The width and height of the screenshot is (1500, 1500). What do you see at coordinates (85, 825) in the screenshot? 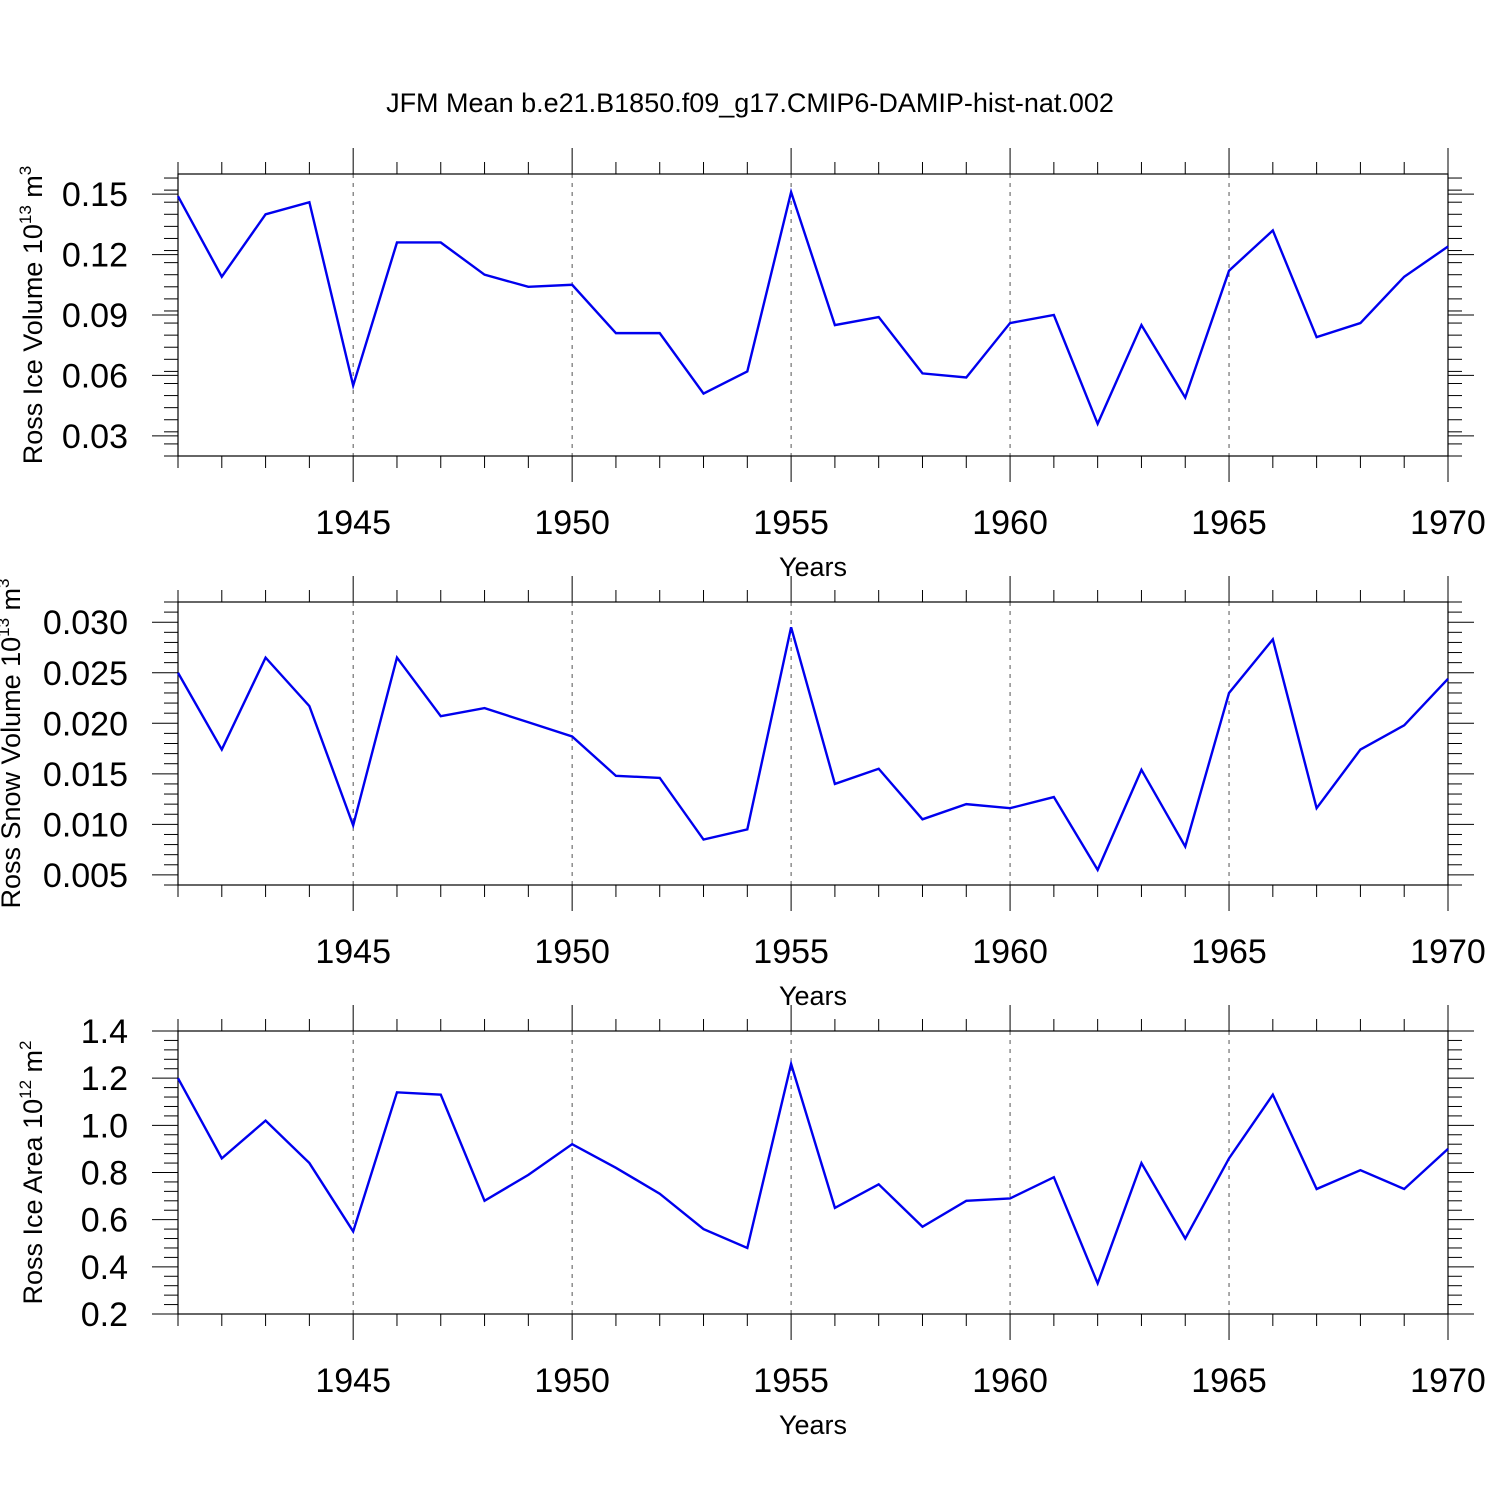
I see `y-tick-label: 0.010` at bounding box center [85, 825].